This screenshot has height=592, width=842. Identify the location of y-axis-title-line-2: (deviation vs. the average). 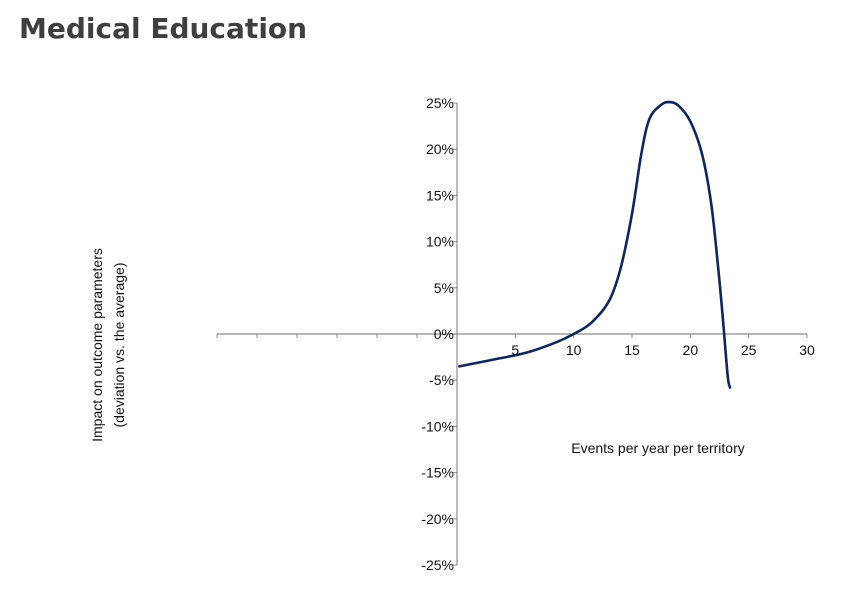
(119, 345).